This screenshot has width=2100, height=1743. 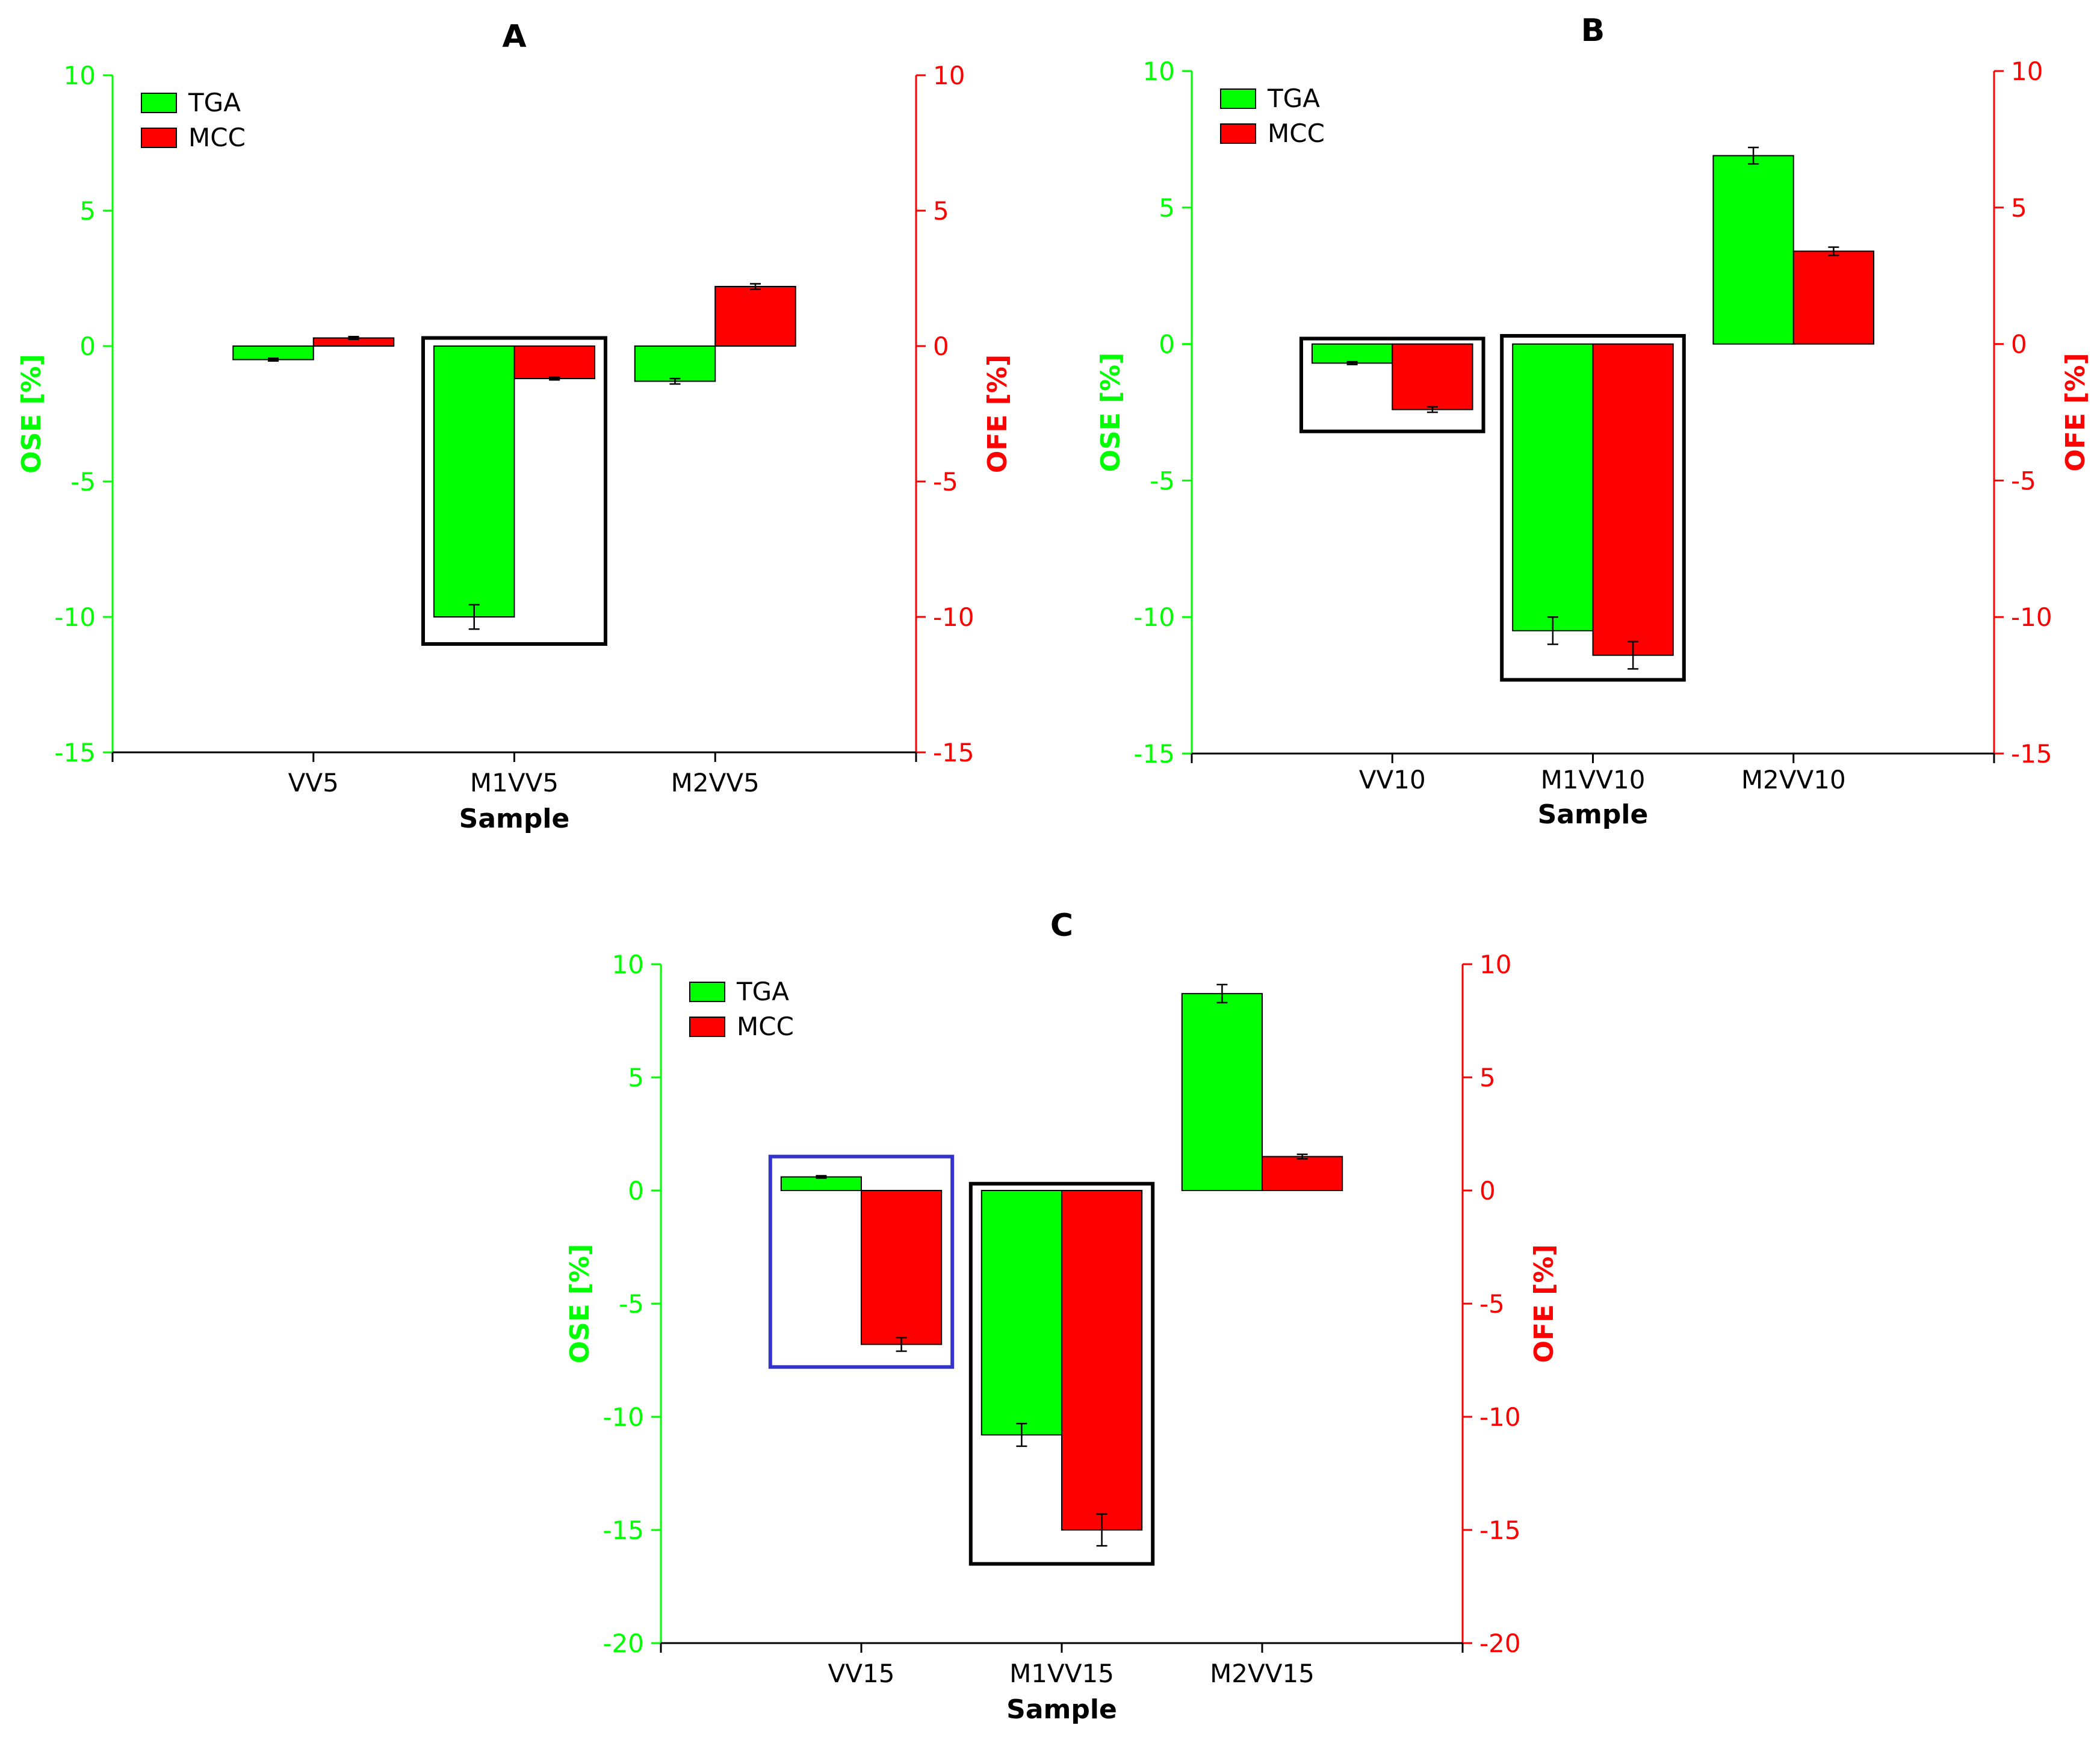 What do you see at coordinates (514, 782) in the screenshot?
I see `x-tick-label: M1VV5` at bounding box center [514, 782].